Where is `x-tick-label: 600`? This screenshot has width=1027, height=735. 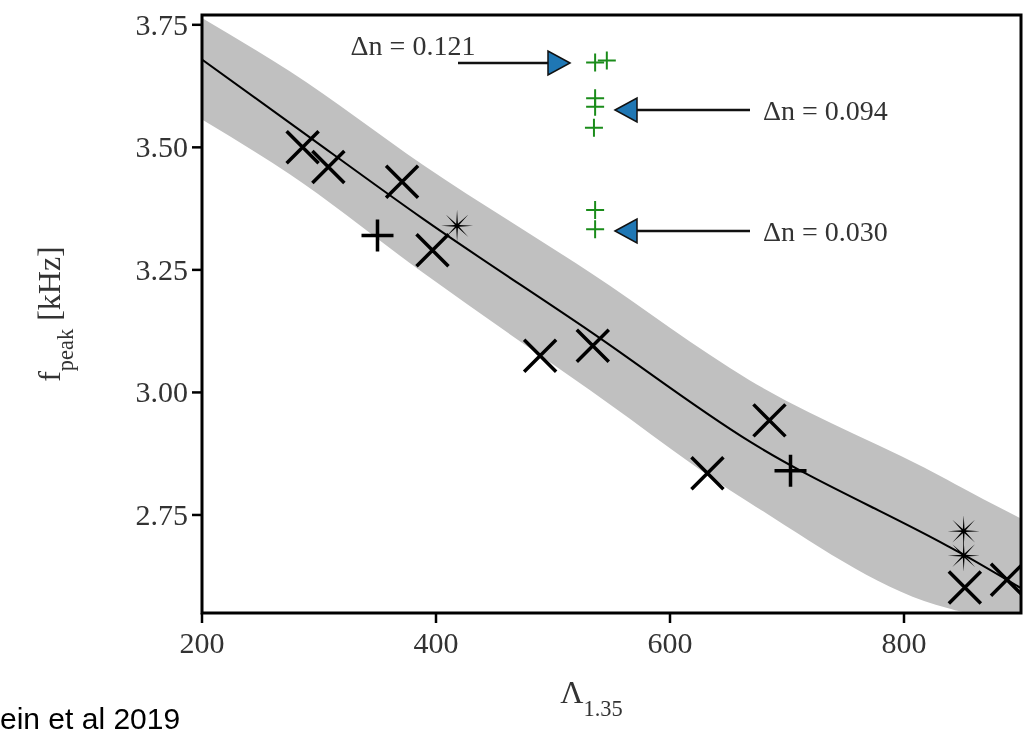
x-tick-label: 600 is located at coordinates (670, 642).